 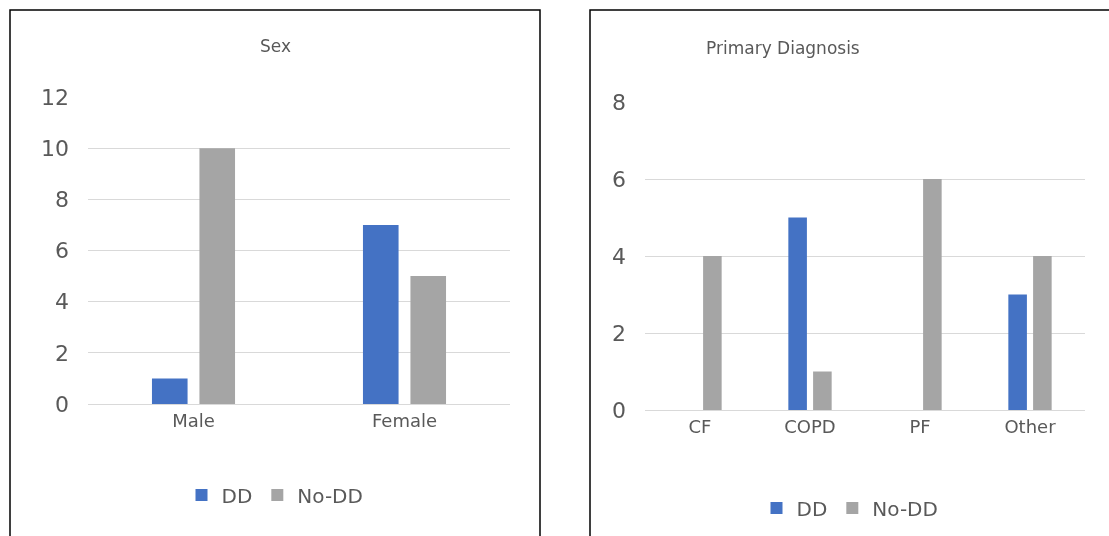 What do you see at coordinates (276, 46) in the screenshot?
I see `chart-title: Sex` at bounding box center [276, 46].